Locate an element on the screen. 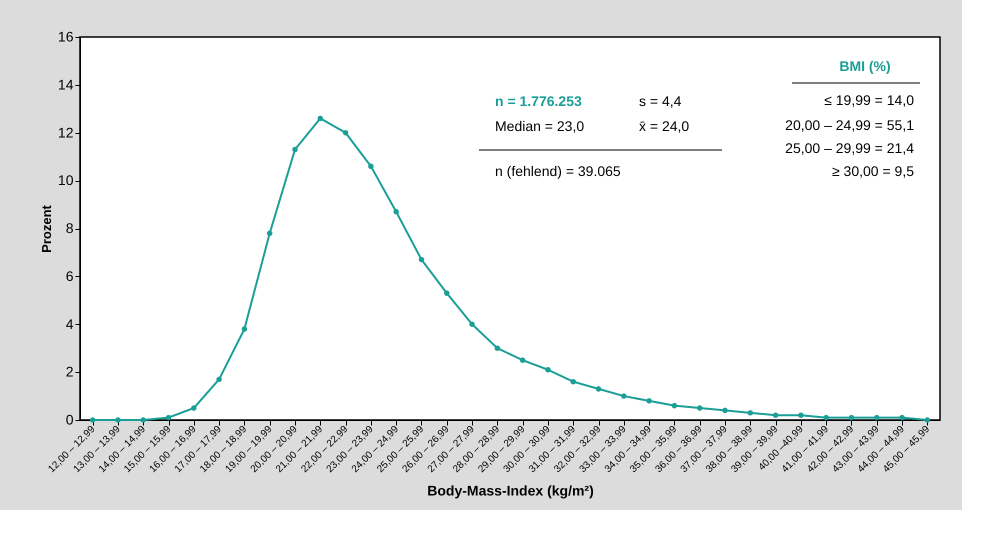  y-tick-label: 2 is located at coordinates (70, 372).